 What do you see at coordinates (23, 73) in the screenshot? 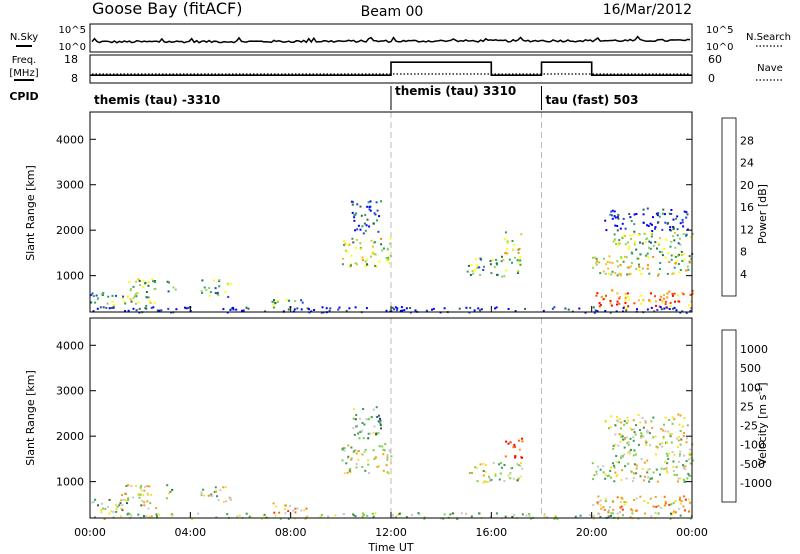
I see `freq-unit: [MHz]` at bounding box center [23, 73].